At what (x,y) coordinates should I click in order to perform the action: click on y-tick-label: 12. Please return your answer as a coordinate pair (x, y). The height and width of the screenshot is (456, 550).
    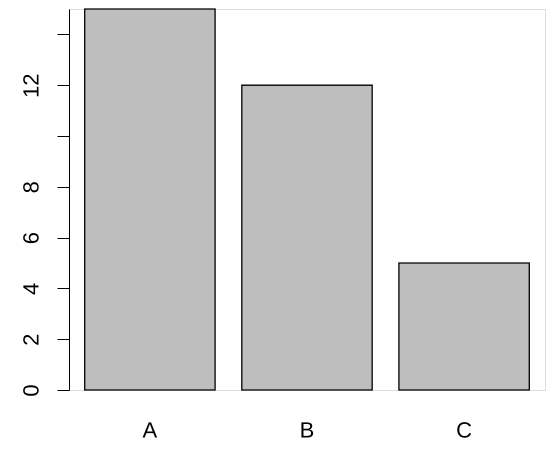
    Looking at the image, I should click on (31, 85).